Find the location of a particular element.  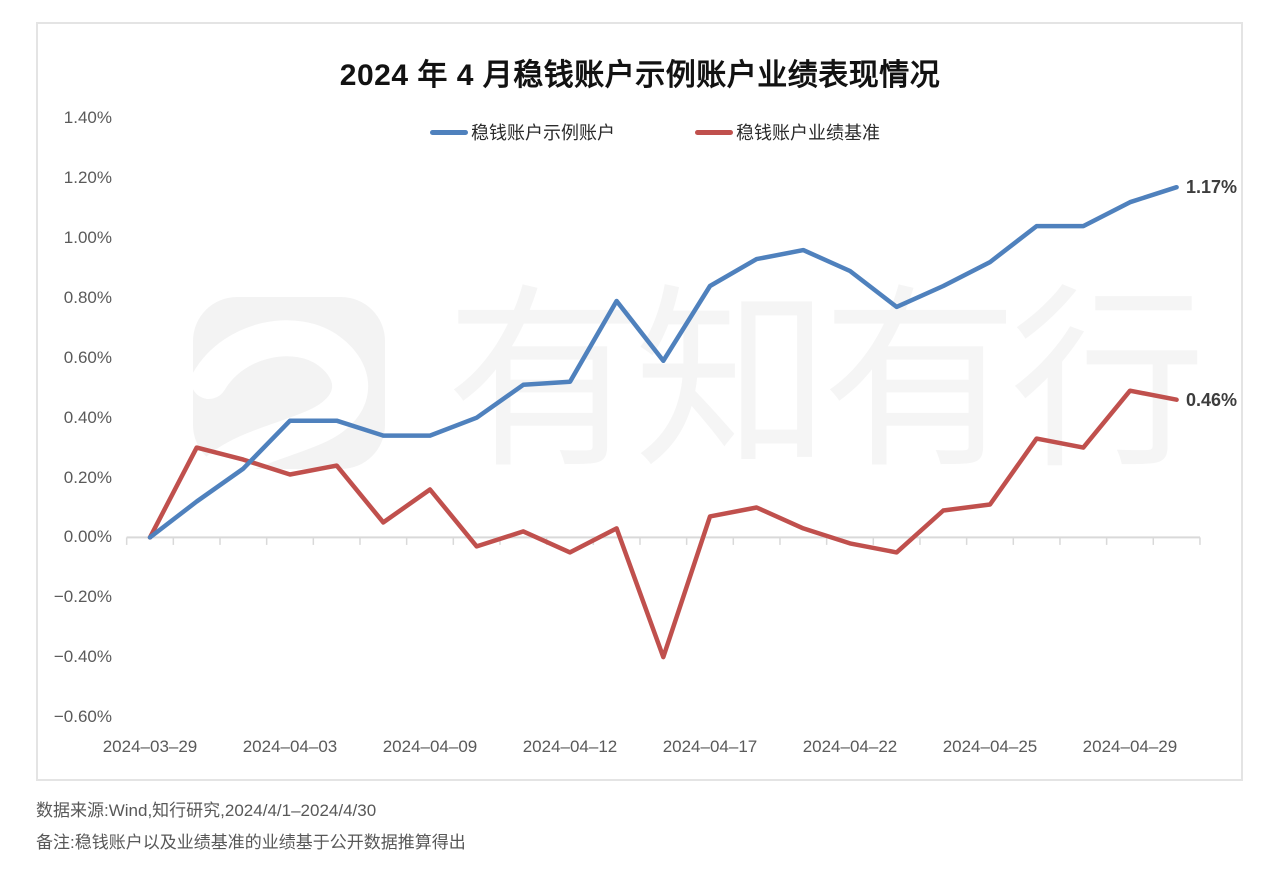

legend-item-account: 稳钱账户示例账户 is located at coordinates (522, 132).